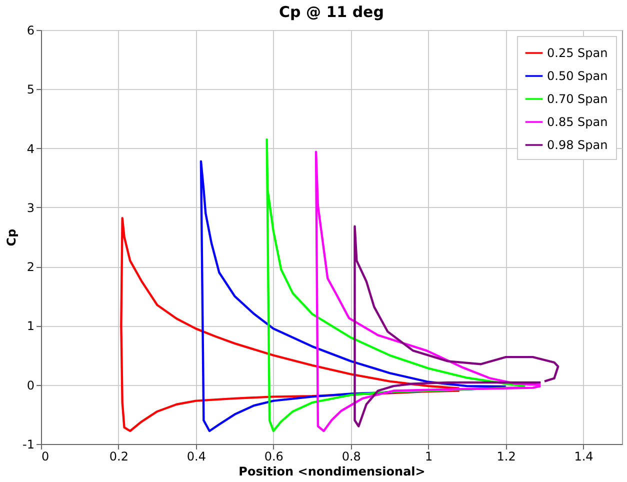 The height and width of the screenshot is (482, 627). I want to click on legend-label: 0.85 Span, so click(577, 122).